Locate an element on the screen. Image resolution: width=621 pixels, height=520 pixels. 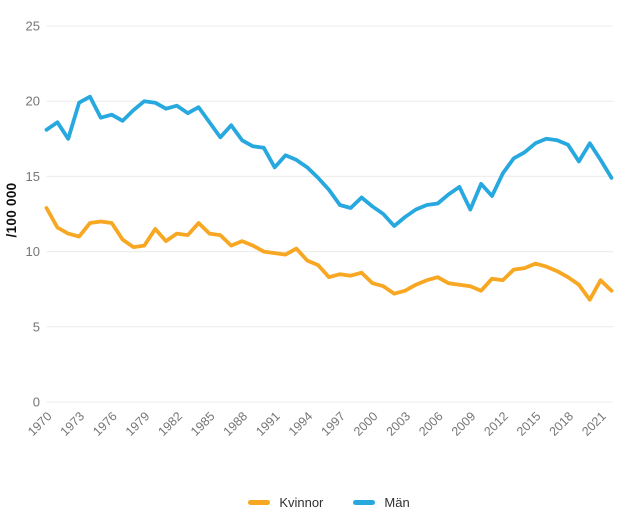
x-tick-label-2009: 2009 is located at coordinates (464, 424).